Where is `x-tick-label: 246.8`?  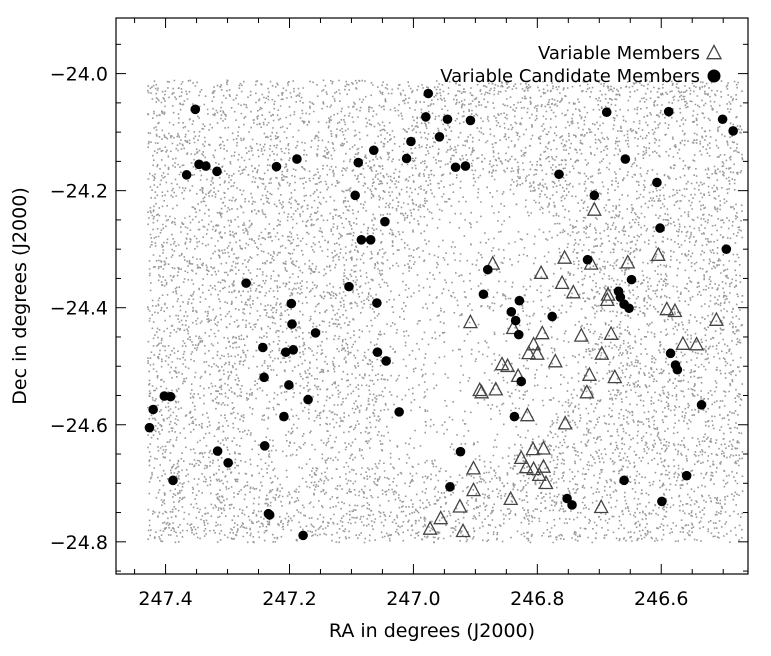
x-tick-label: 246.8 is located at coordinates (537, 599).